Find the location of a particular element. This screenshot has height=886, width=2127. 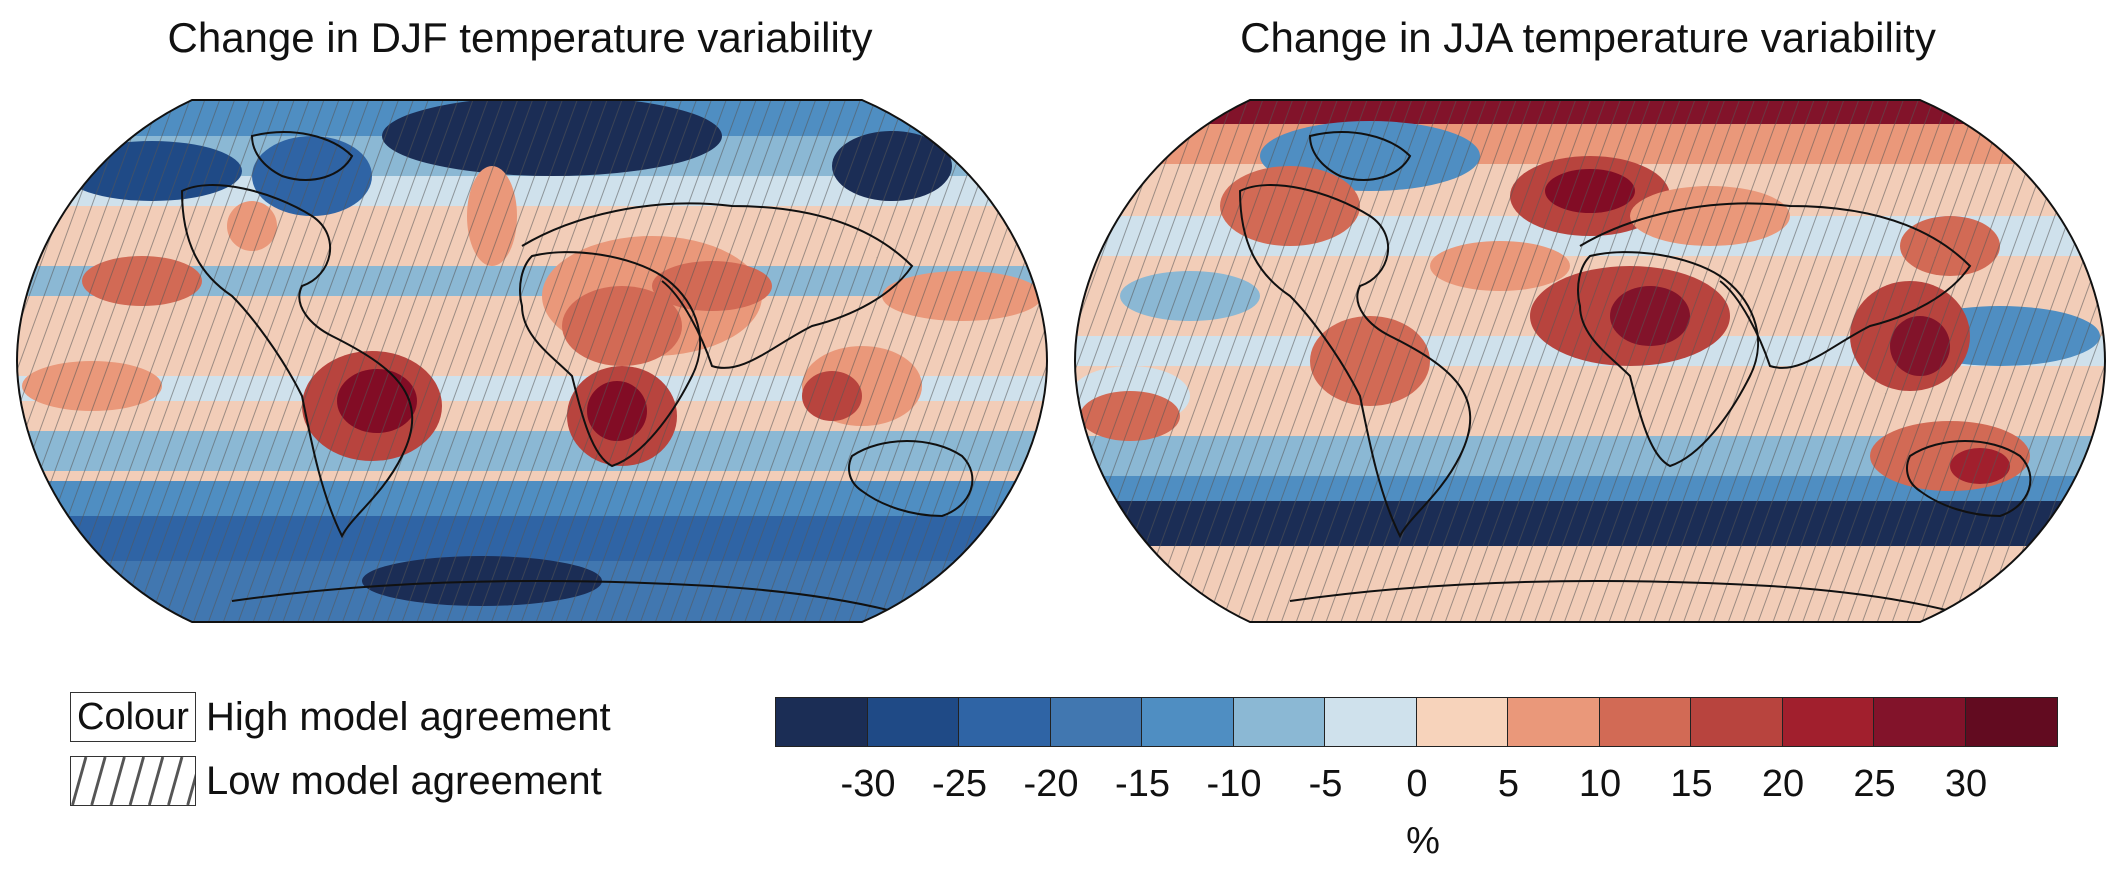

legend-high-agreement: Colour High model agreement is located at coordinates (340, 717).